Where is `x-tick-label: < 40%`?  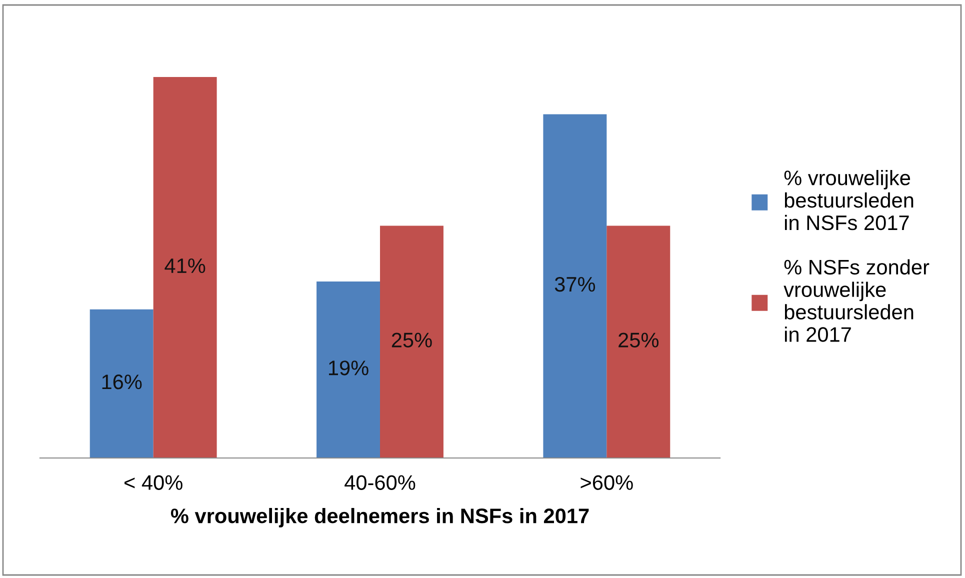
x-tick-label: < 40% is located at coordinates (153, 482).